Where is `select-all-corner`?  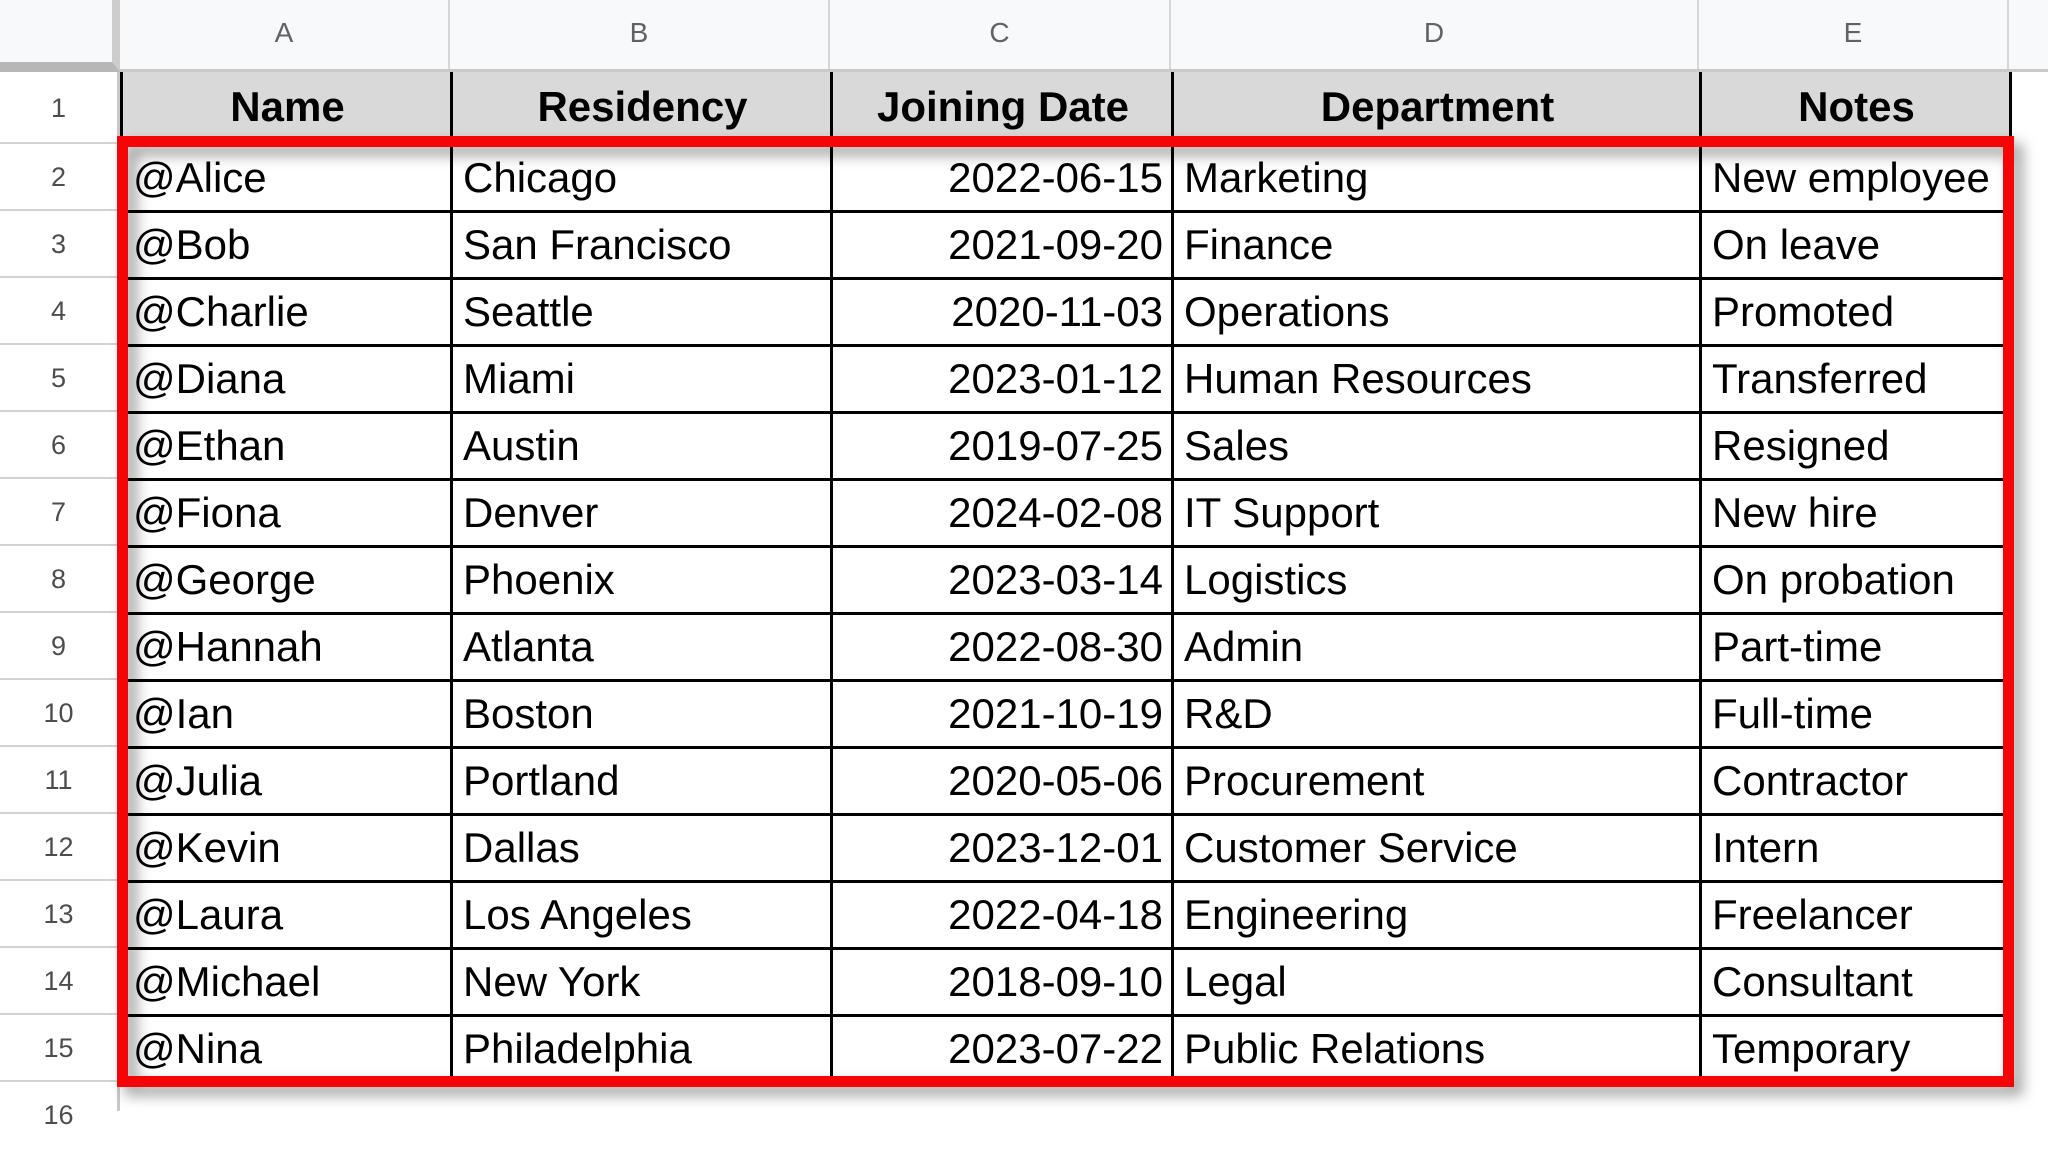
select-all-corner is located at coordinates (60, 36).